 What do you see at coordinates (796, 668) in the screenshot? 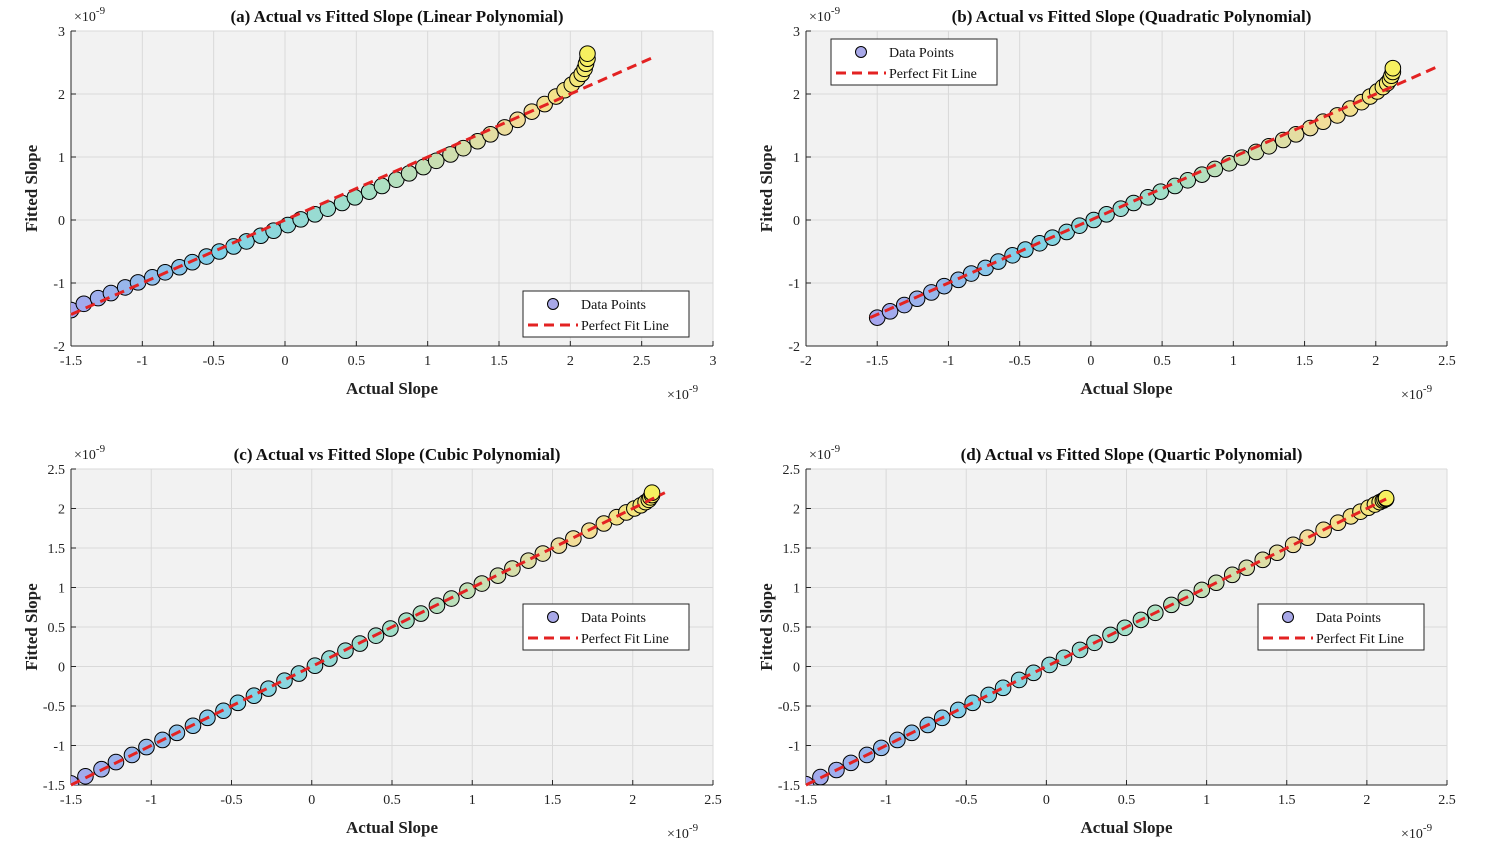
I see `y-tick-label: 0` at bounding box center [796, 668].